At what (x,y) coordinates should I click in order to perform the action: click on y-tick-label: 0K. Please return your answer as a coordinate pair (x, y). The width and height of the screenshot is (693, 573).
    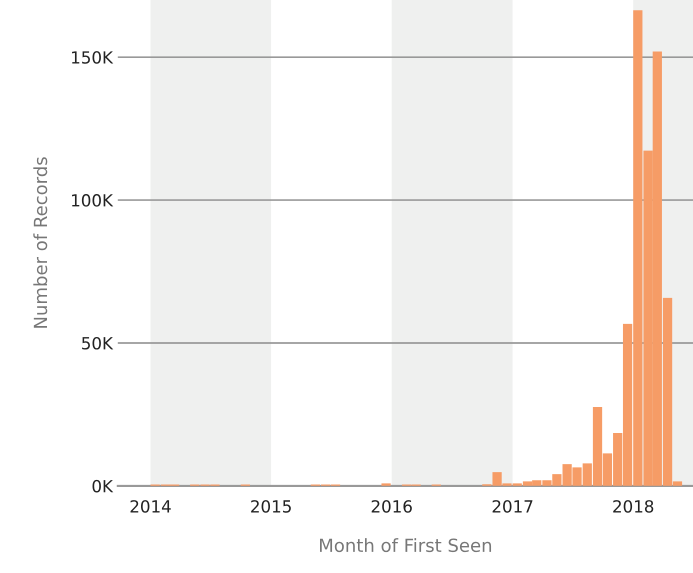
    Looking at the image, I should click on (103, 486).